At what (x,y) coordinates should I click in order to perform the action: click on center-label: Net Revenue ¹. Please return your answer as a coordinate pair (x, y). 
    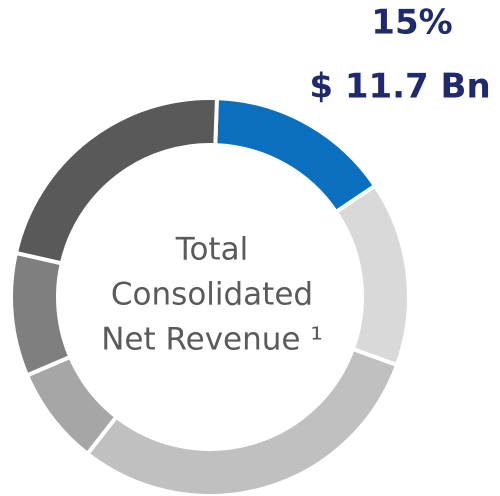
    Looking at the image, I should click on (212, 340).